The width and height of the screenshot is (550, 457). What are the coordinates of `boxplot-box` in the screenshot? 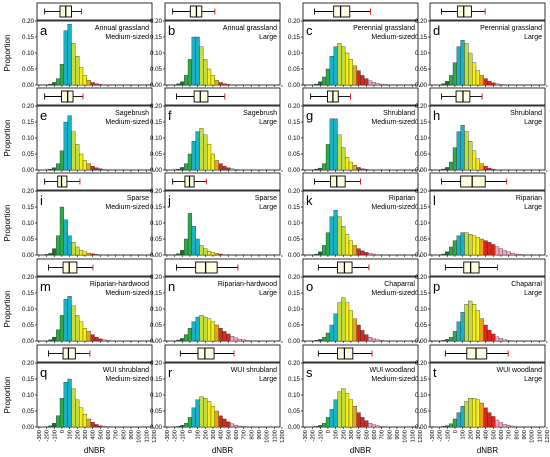 It's located at (345, 353).